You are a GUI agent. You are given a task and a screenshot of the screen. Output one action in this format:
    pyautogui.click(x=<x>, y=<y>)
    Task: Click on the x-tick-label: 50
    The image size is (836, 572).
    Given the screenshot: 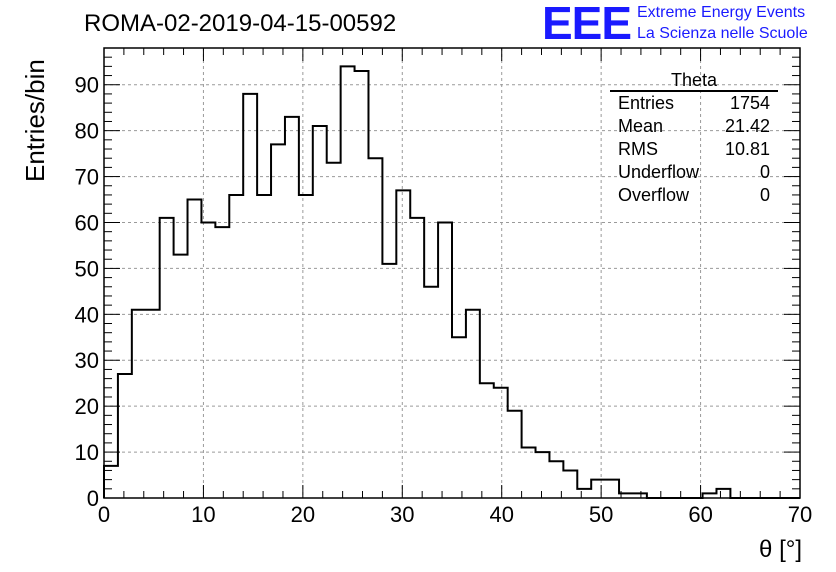 What is the action you would take?
    pyautogui.click(x=601, y=514)
    